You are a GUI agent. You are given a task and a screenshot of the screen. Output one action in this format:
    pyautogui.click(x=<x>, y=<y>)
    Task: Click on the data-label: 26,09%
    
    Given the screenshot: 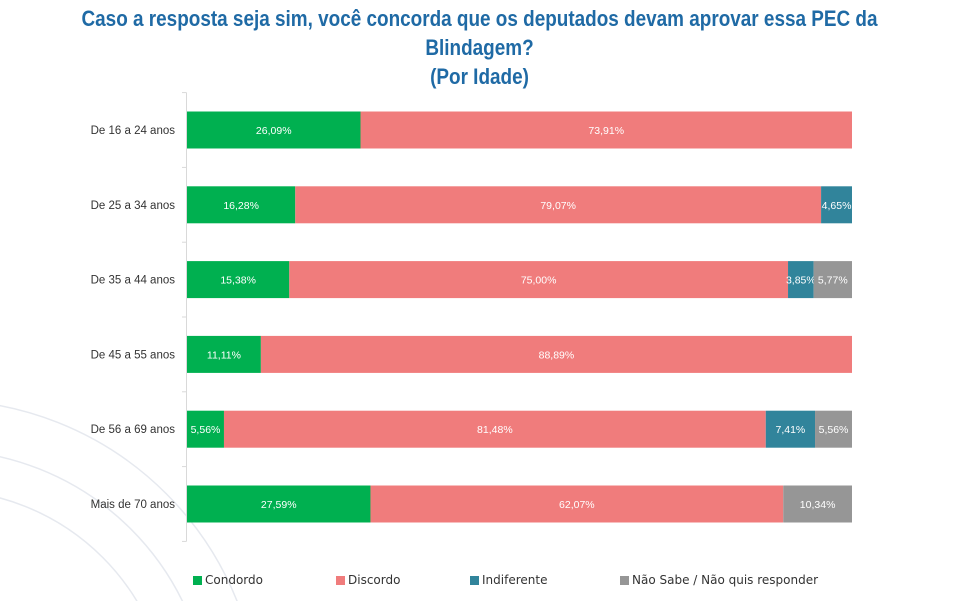 What is the action you would take?
    pyautogui.click(x=274, y=131)
    